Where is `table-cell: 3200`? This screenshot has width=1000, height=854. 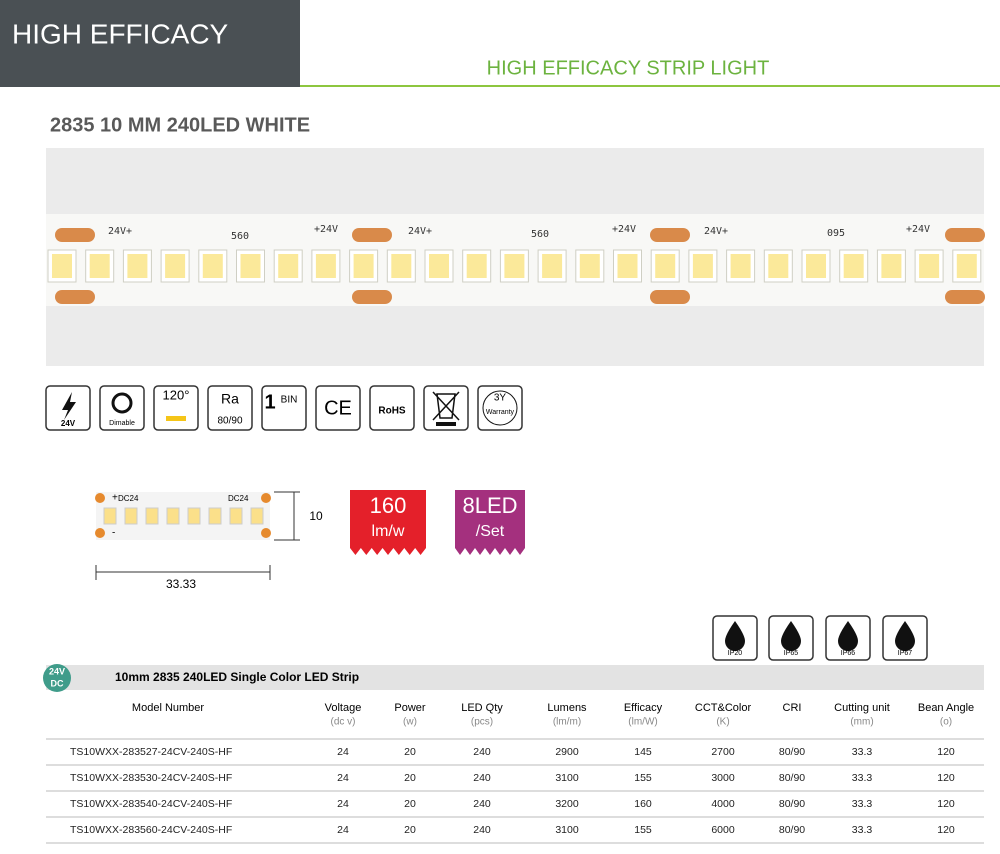
table-cell: 3200 is located at coordinates (567, 804).